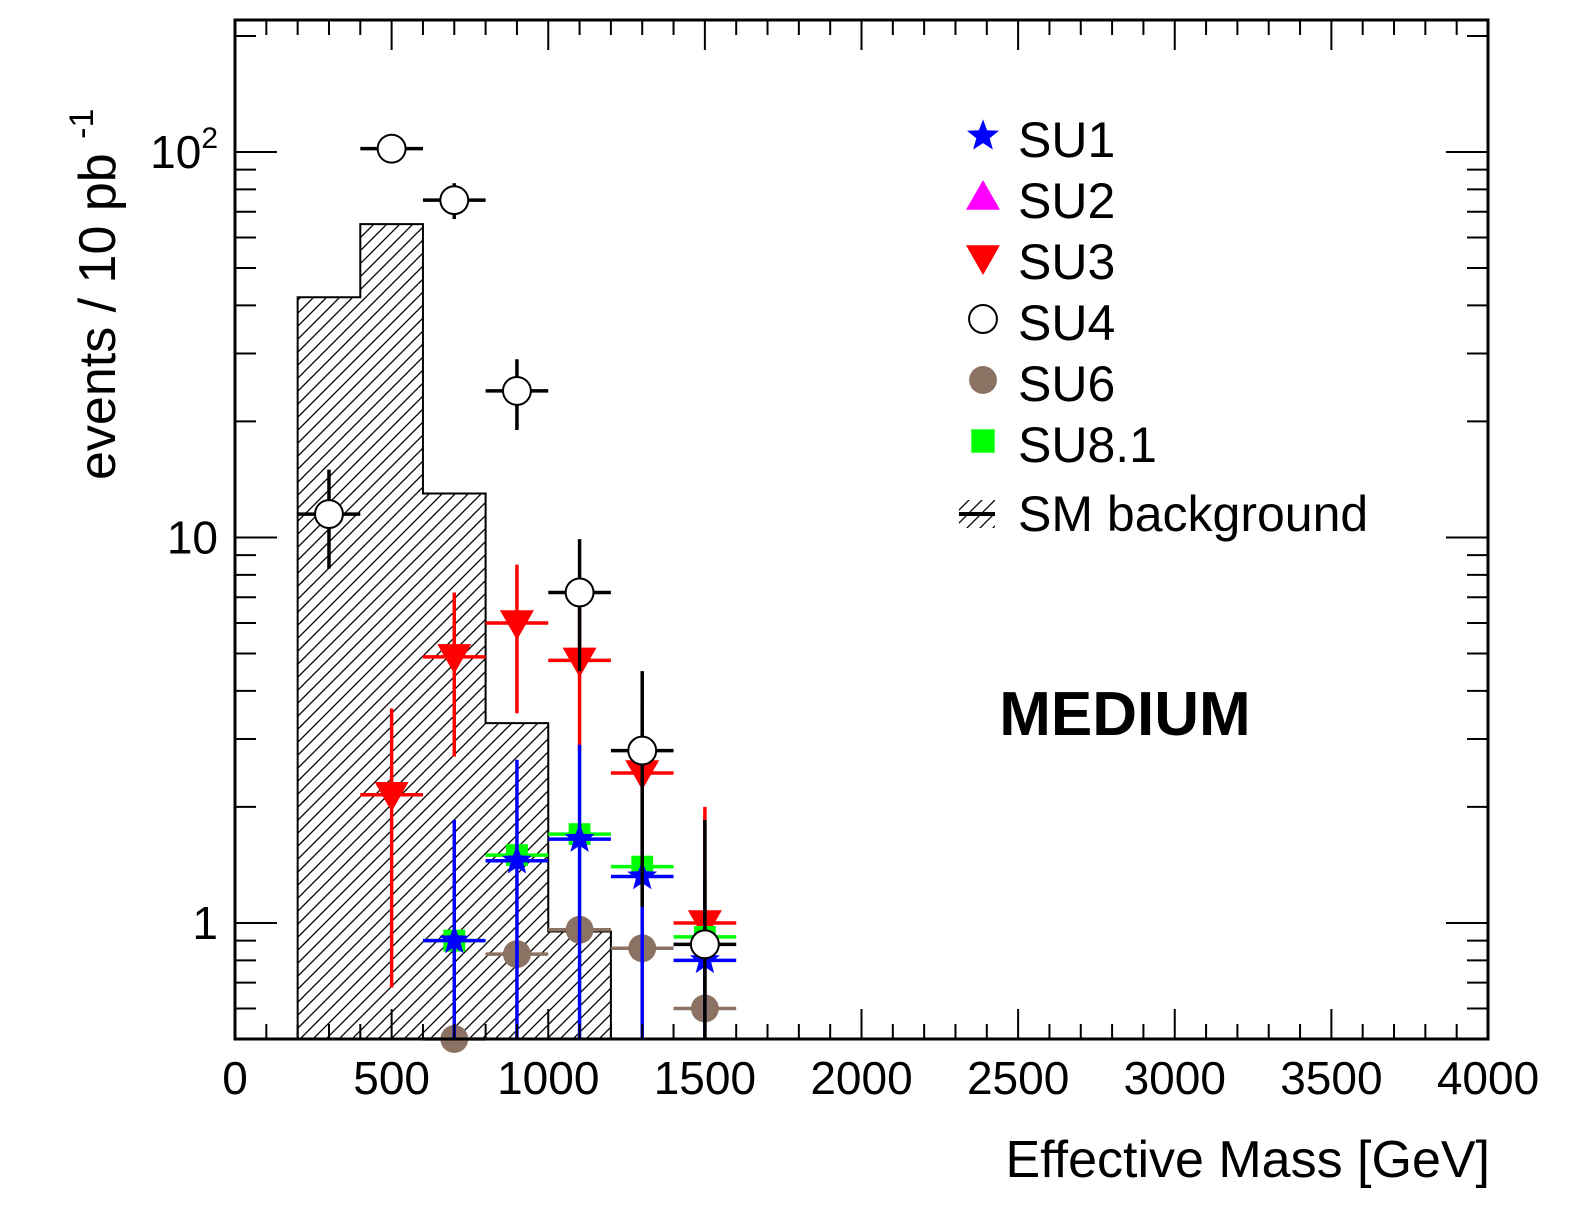 The height and width of the screenshot is (1228, 1575). Describe the element at coordinates (205, 923) in the screenshot. I see `y-tick-label: 1` at that location.